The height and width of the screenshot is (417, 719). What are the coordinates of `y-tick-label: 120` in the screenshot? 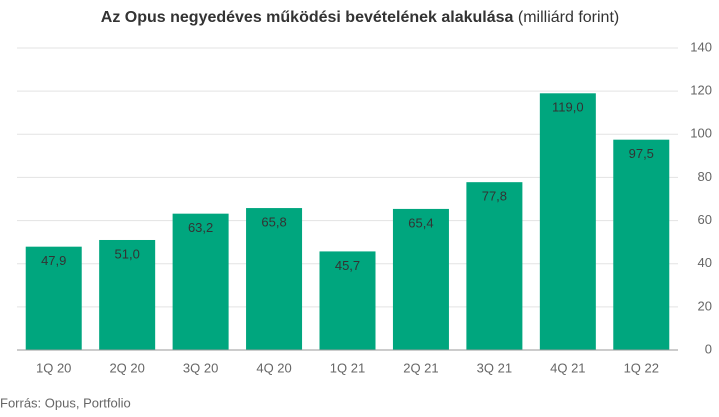 It's located at (701, 90).